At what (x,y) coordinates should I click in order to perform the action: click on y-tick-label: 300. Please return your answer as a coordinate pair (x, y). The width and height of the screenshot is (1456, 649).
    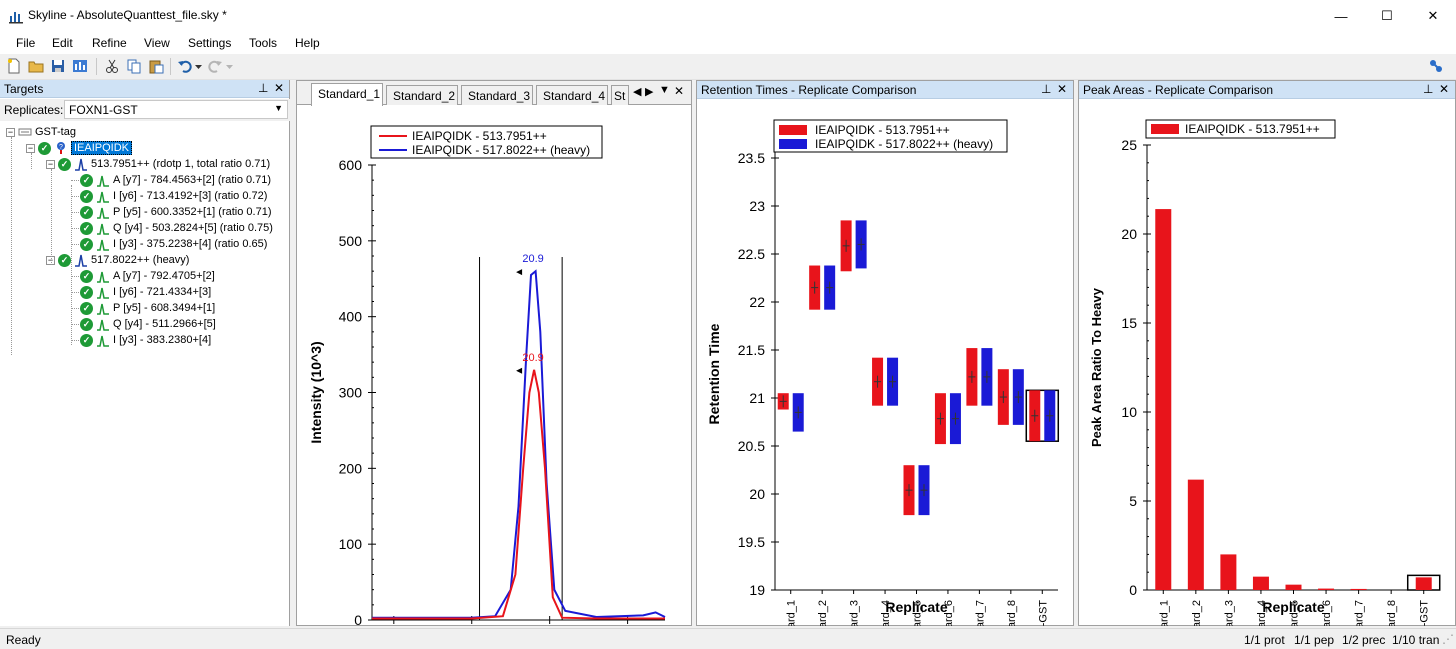
    Looking at the image, I should click on (351, 393).